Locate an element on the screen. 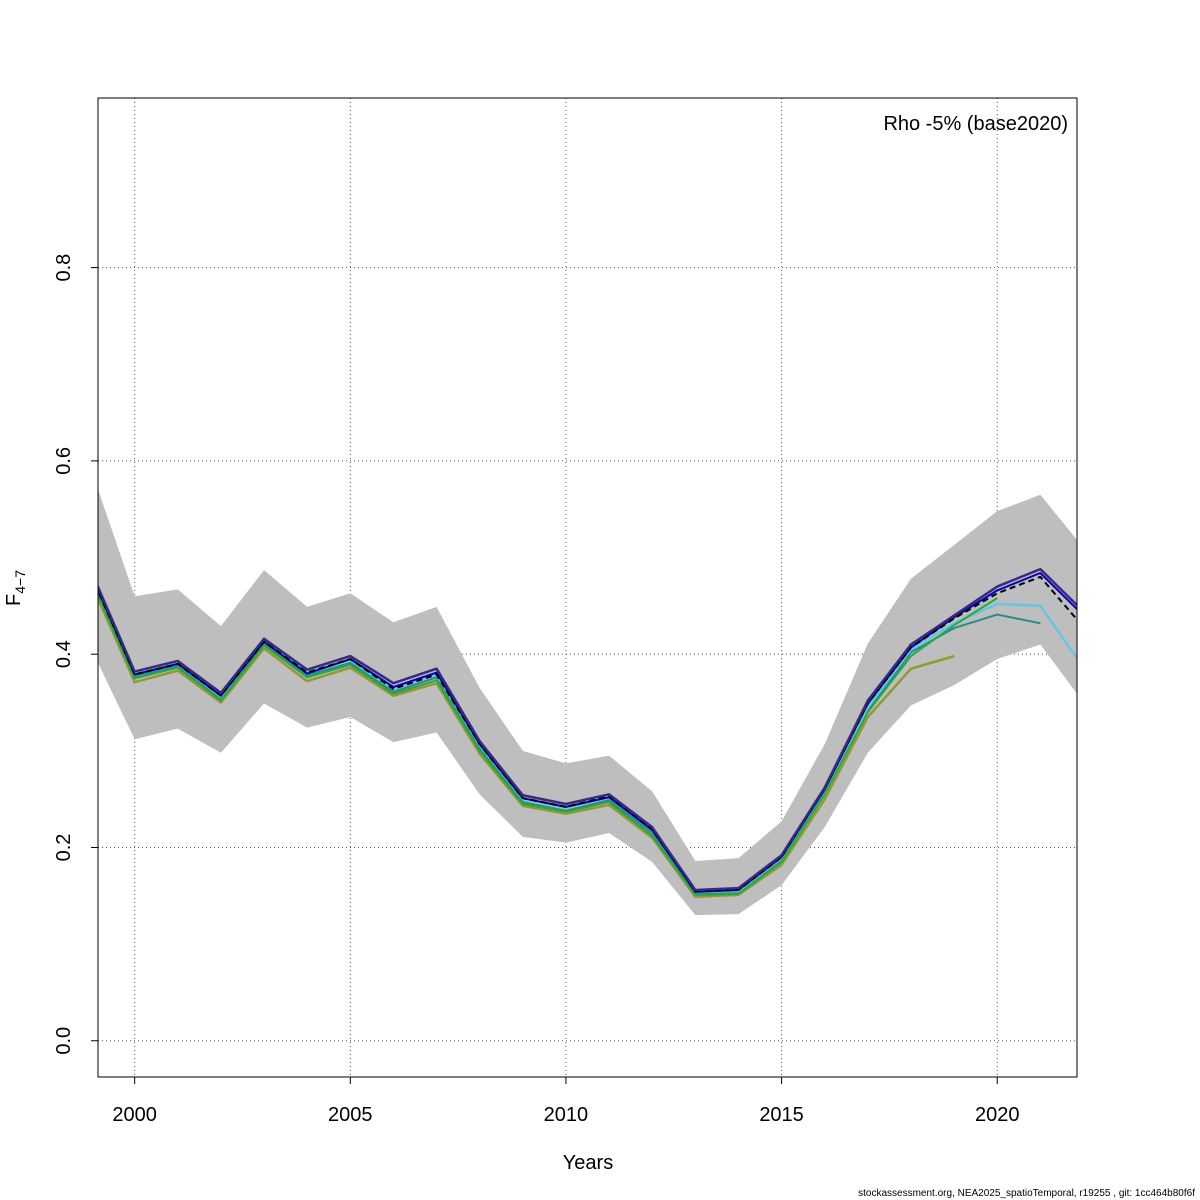  x-tick-label: 2015 is located at coordinates (781, 1115).